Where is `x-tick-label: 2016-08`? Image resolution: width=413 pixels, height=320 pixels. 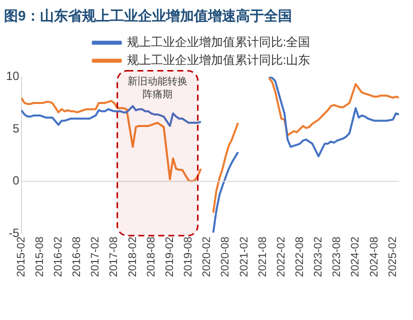 x-tick-label: 2016-08 is located at coordinates (77, 257).